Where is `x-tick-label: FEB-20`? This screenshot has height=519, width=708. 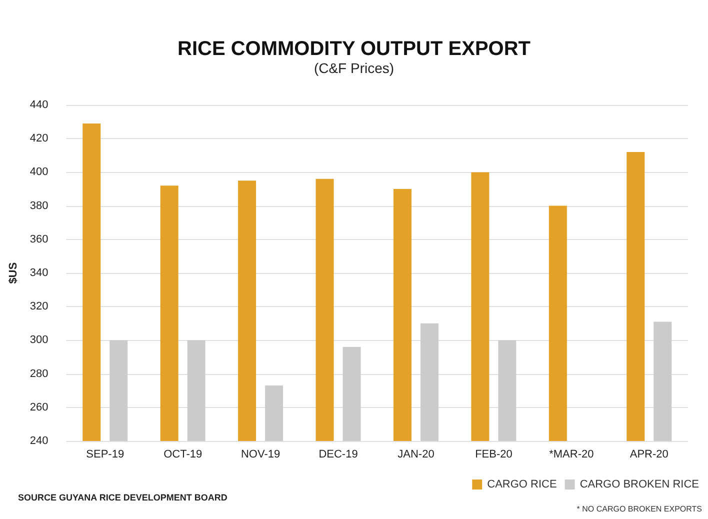 x-tick-label: FEB-20 is located at coordinates (493, 454).